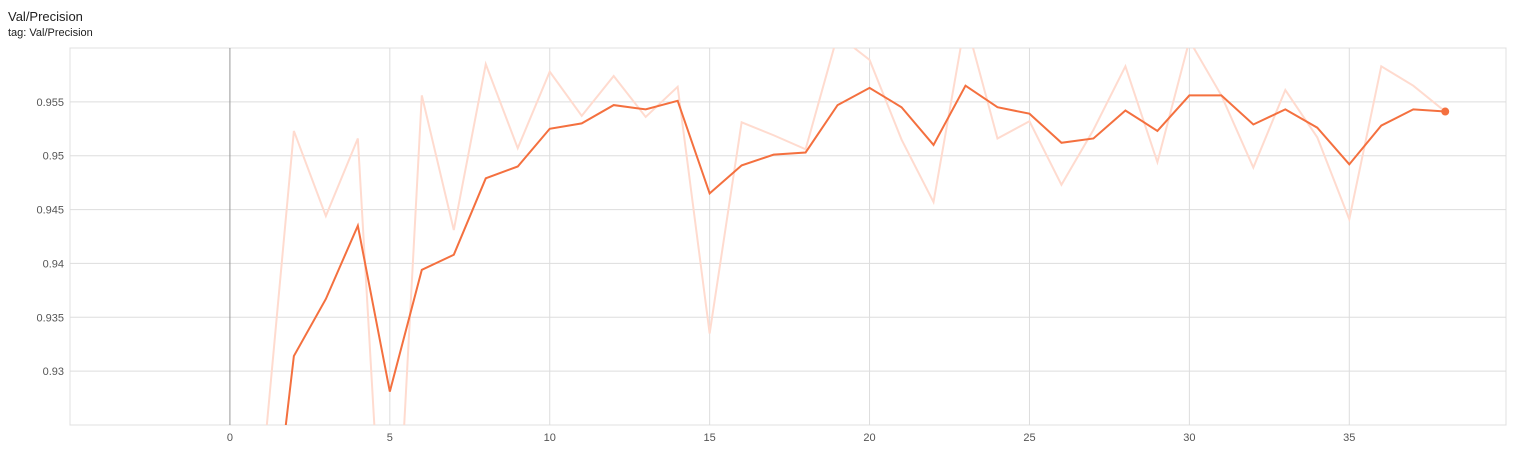 This screenshot has height=460, width=1521. Describe the element at coordinates (1189, 438) in the screenshot. I see `x-tick-label: 30` at that location.